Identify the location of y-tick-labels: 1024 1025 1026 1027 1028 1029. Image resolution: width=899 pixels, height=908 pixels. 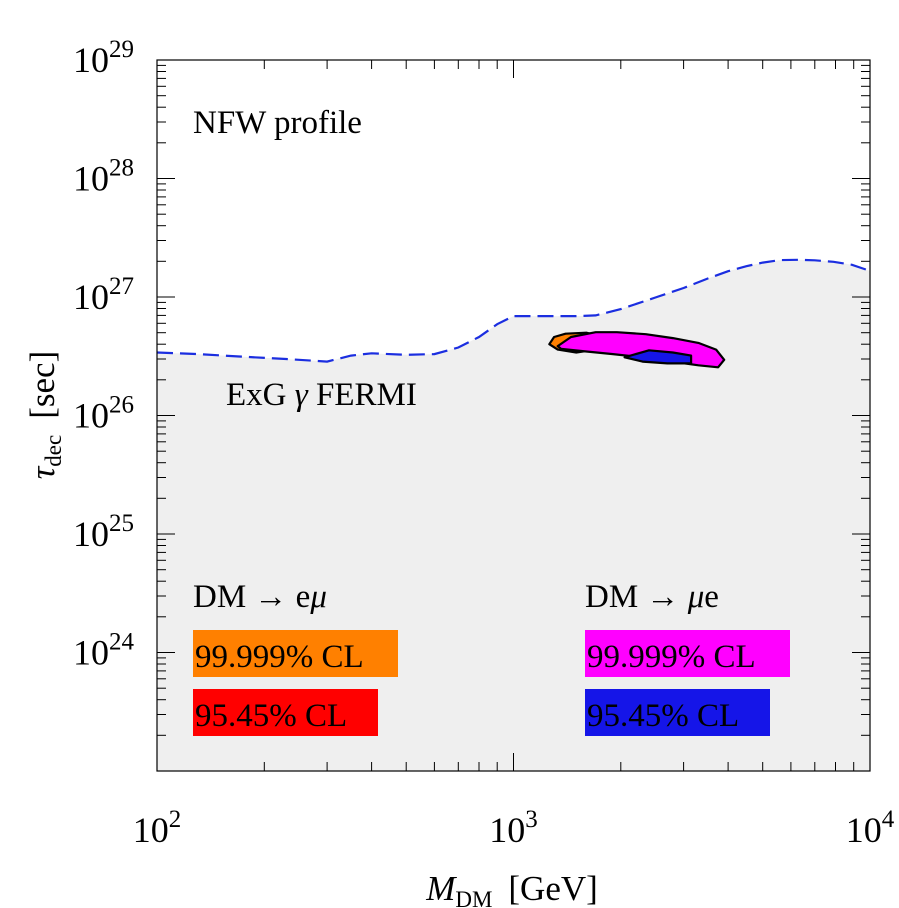
(104, 354).